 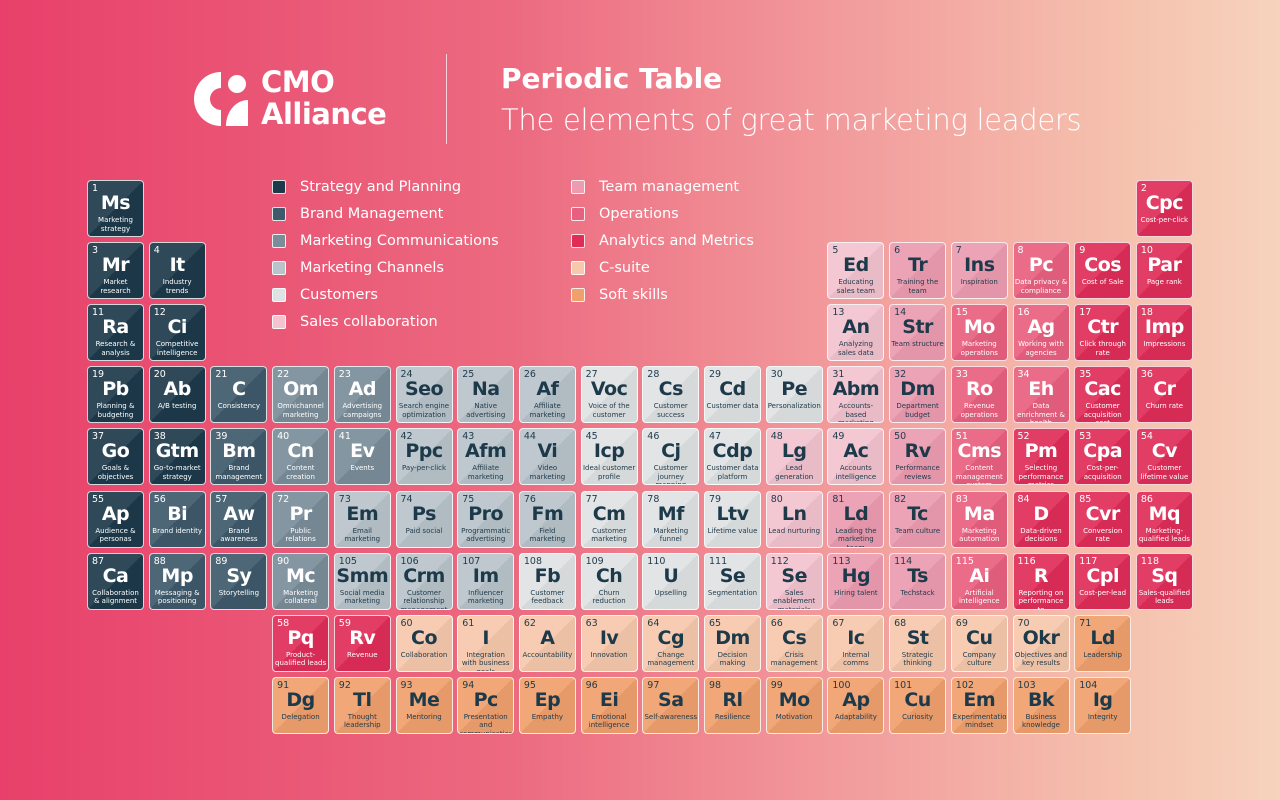 What do you see at coordinates (838, 623) in the screenshot?
I see `element-number: 67` at bounding box center [838, 623].